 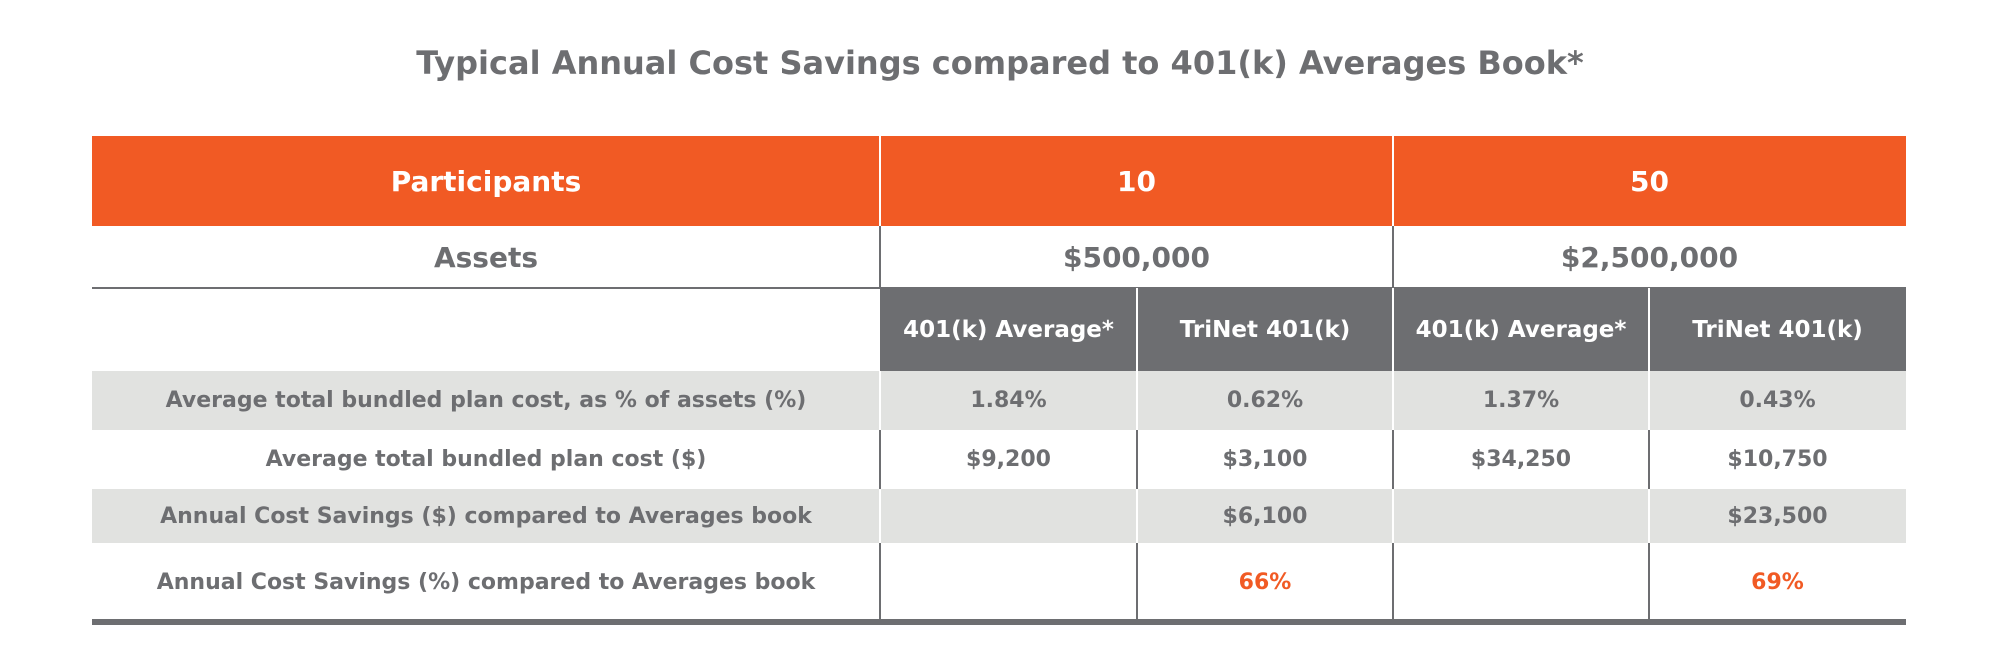 What do you see at coordinates (486, 257) in the screenshot?
I see `assets-cell: Assets` at bounding box center [486, 257].